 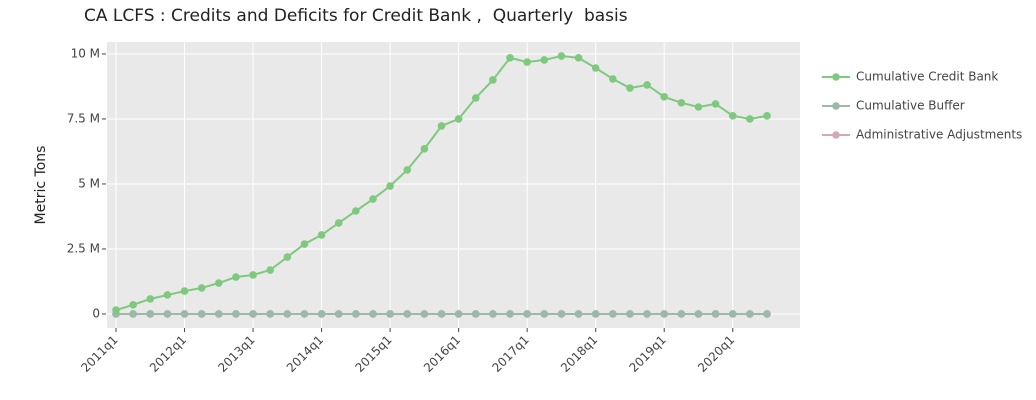 What do you see at coordinates (927, 77) in the screenshot?
I see `legend-label: Cumulative Credit Bank` at bounding box center [927, 77].